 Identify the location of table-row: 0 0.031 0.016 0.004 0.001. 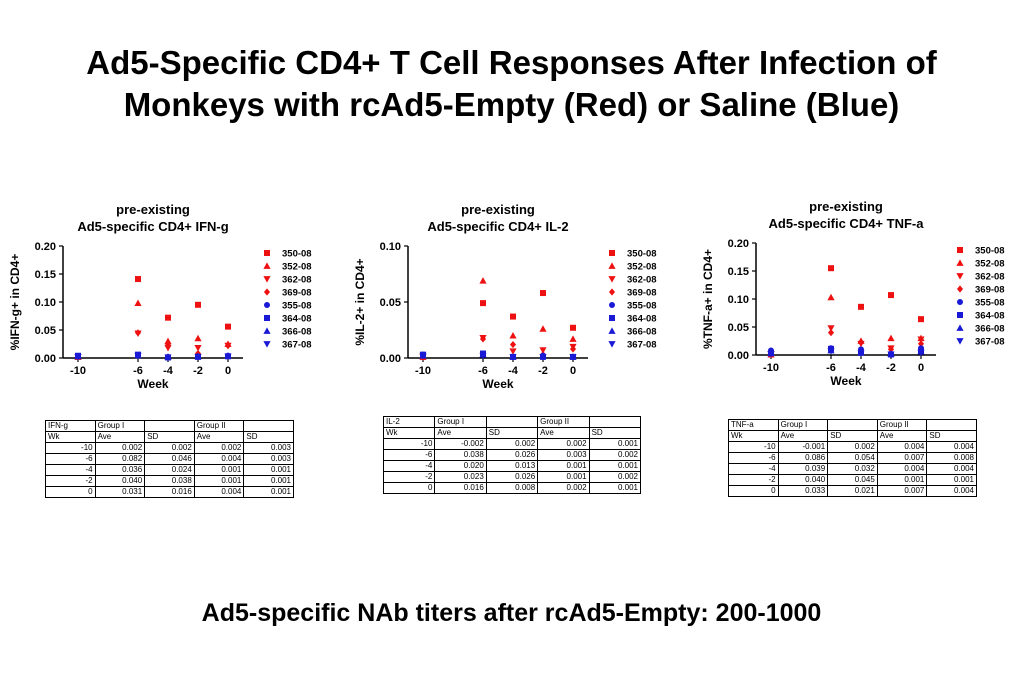
(169, 492).